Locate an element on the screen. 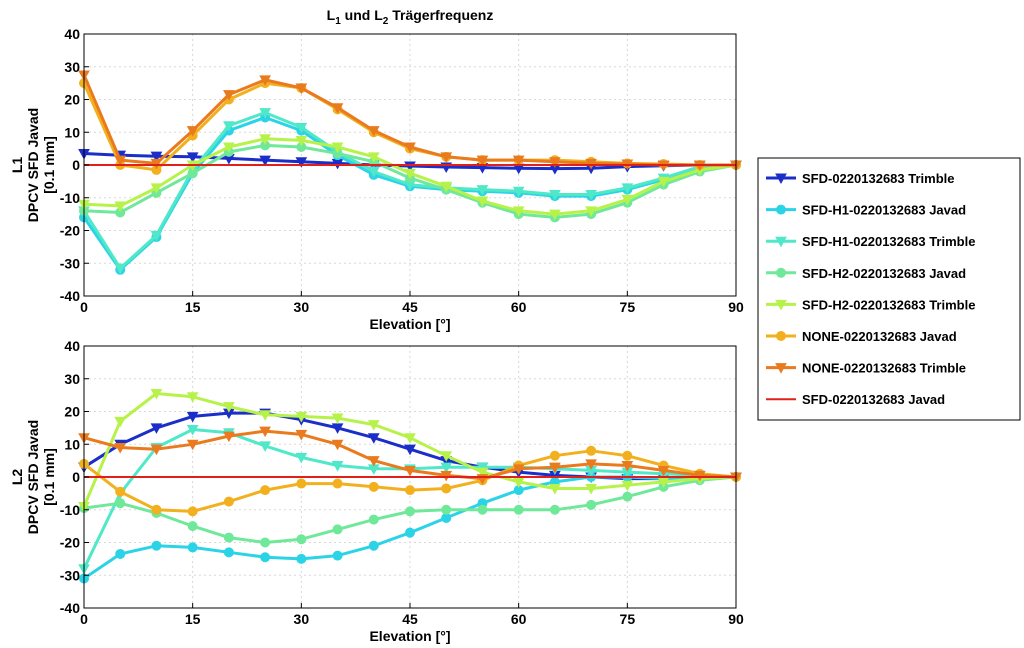 This screenshot has height=648, width=1024. legend-label: NONE-0220132683 Trimble is located at coordinates (884, 368).